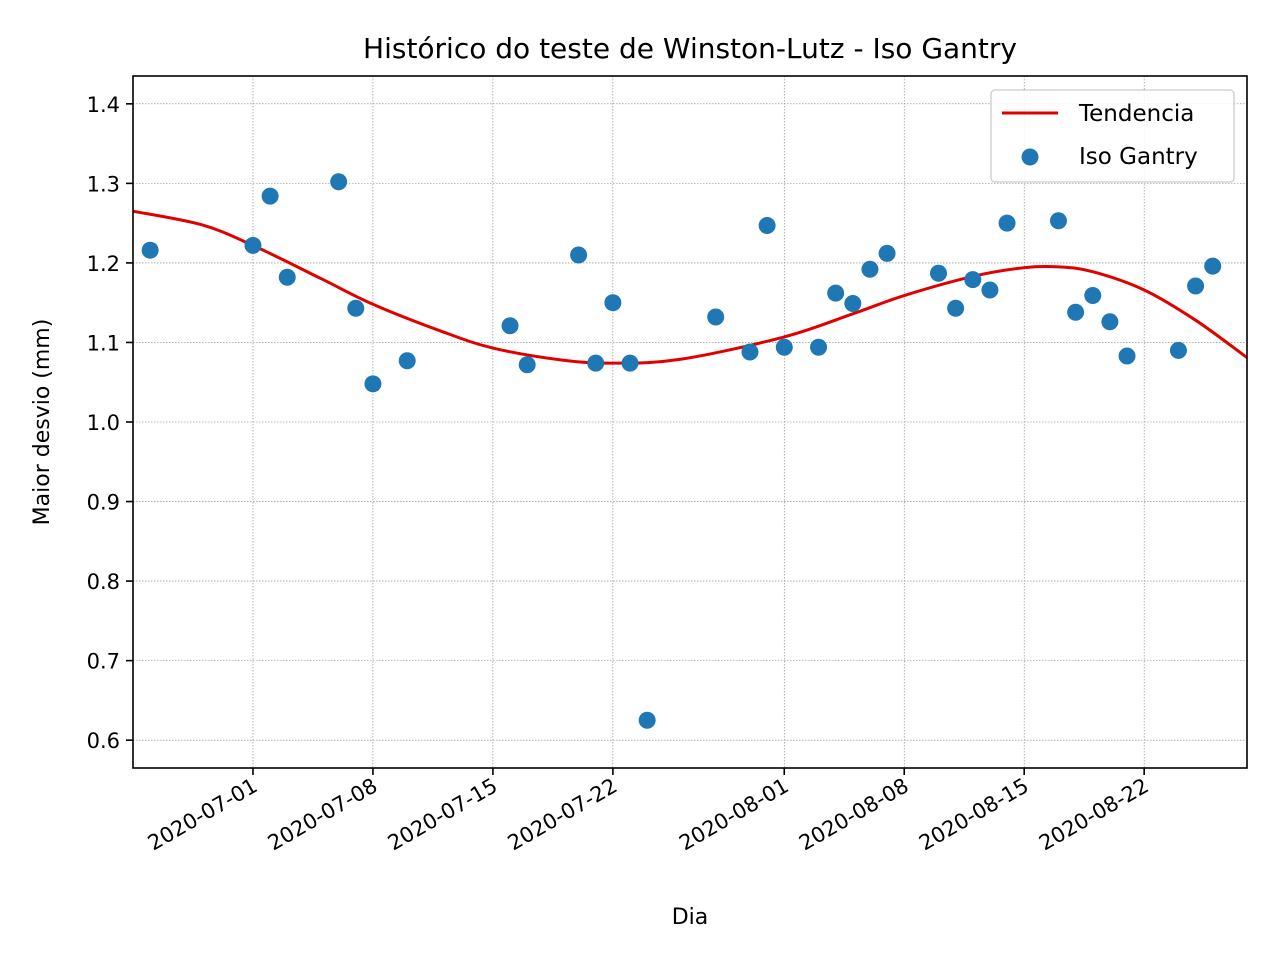 The image size is (1280, 960). I want to click on x-tick-label: 2020-08-08, so click(854, 815).